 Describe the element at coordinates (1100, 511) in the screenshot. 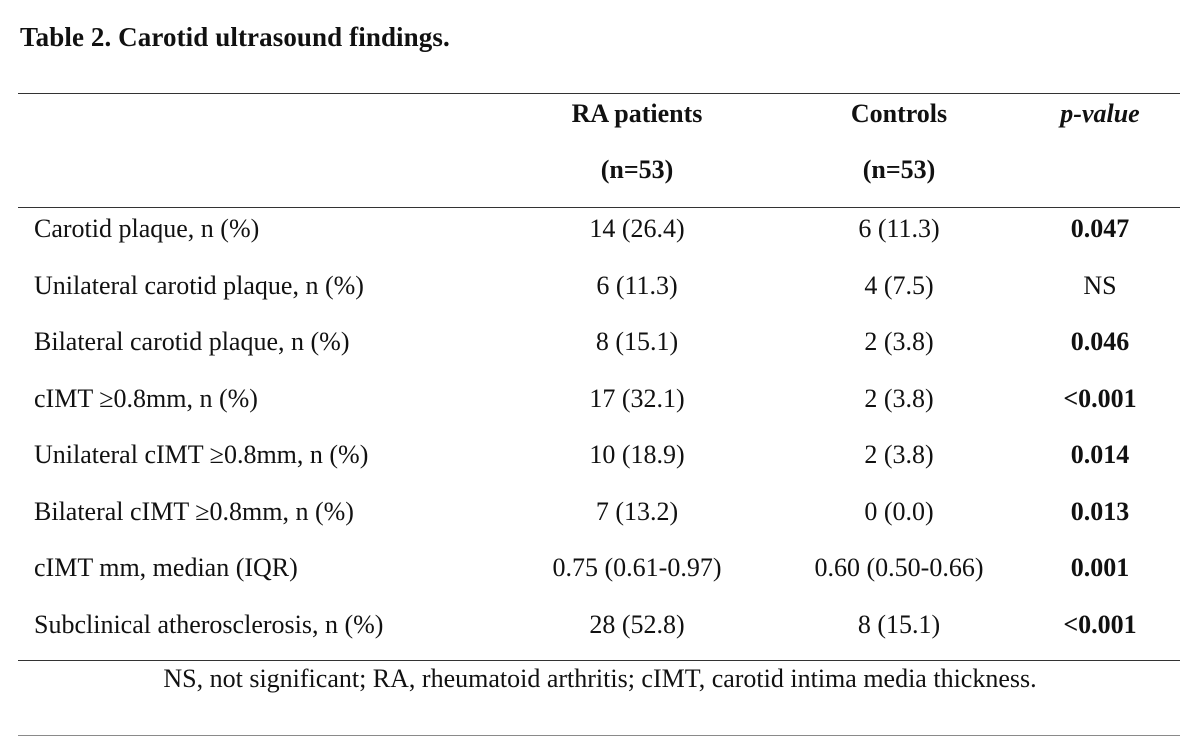

I see `p-value-cell: 0.013` at that location.